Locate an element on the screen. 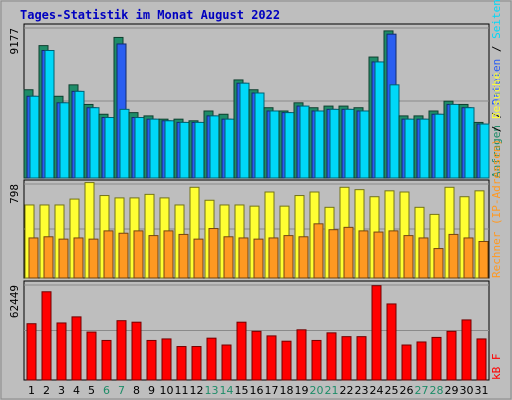 Image resolution: width=512 pixels, height=400 pixels. x-tick-label: 2 is located at coordinates (46, 390).